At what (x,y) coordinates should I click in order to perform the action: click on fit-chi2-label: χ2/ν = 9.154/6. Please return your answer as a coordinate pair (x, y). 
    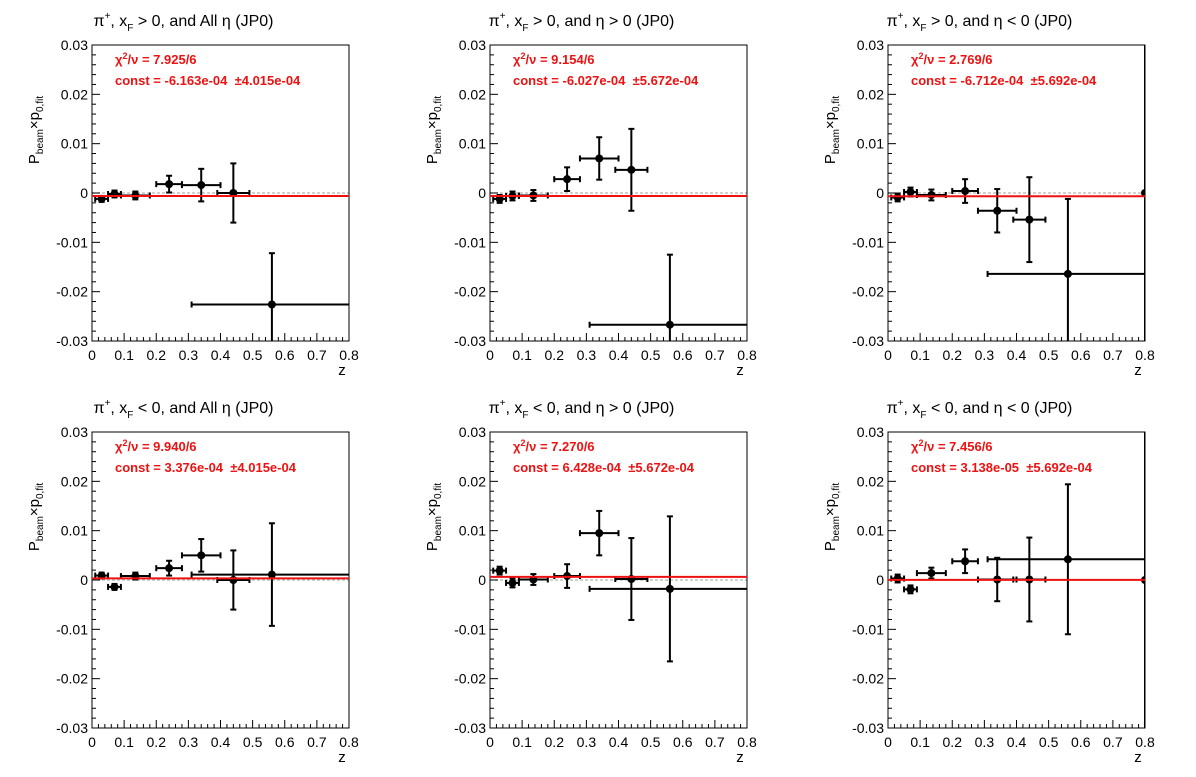
    Looking at the image, I should click on (554, 59).